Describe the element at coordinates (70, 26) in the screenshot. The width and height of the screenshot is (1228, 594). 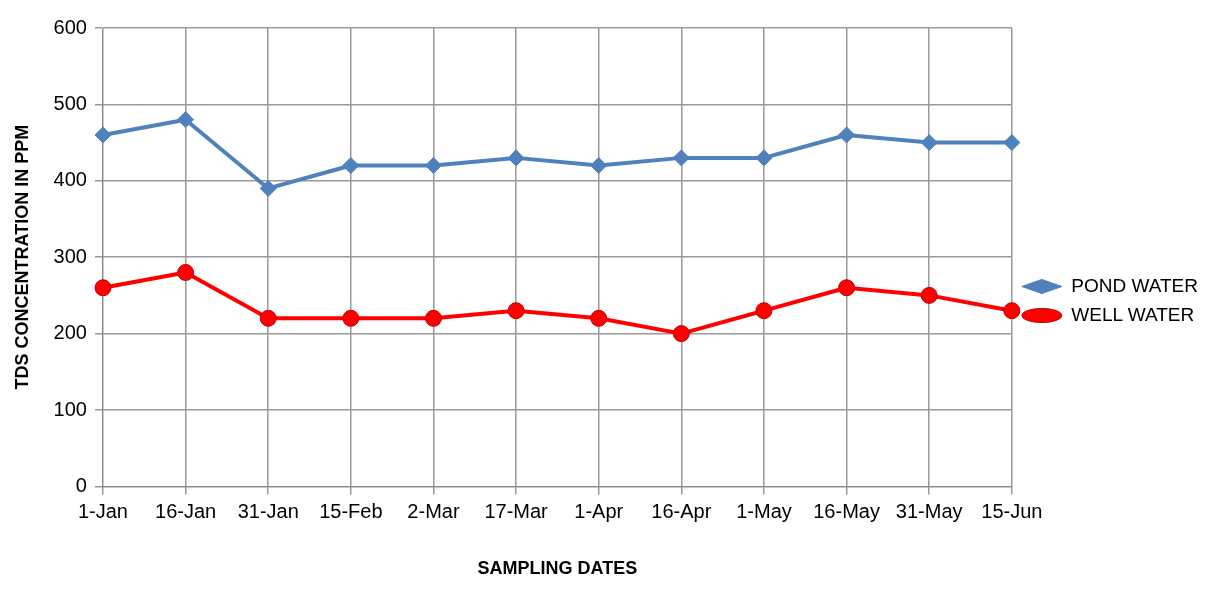
I see `y-tick-label: 600` at that location.